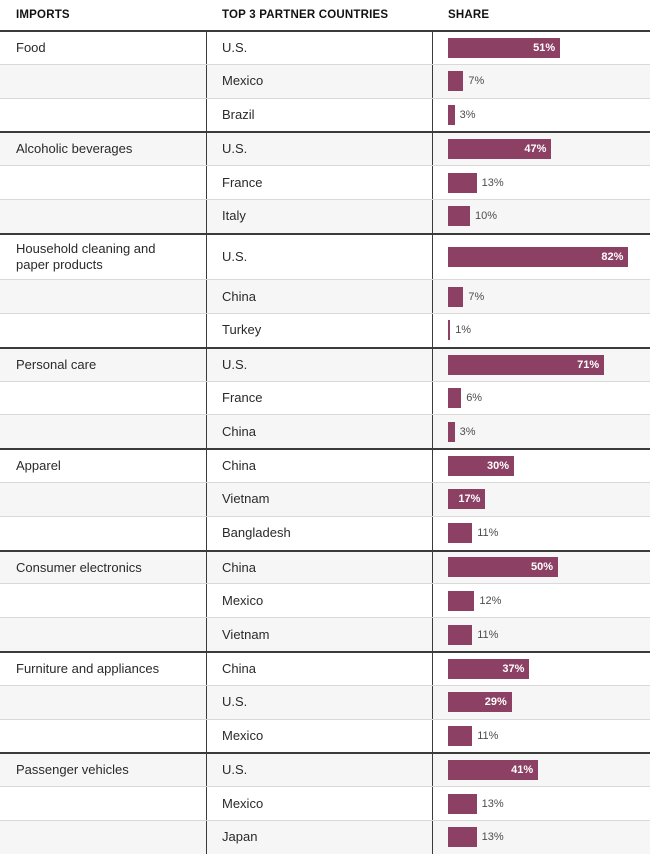 The height and width of the screenshot is (854, 650). What do you see at coordinates (469, 15) in the screenshot?
I see `header-share: SHARE` at bounding box center [469, 15].